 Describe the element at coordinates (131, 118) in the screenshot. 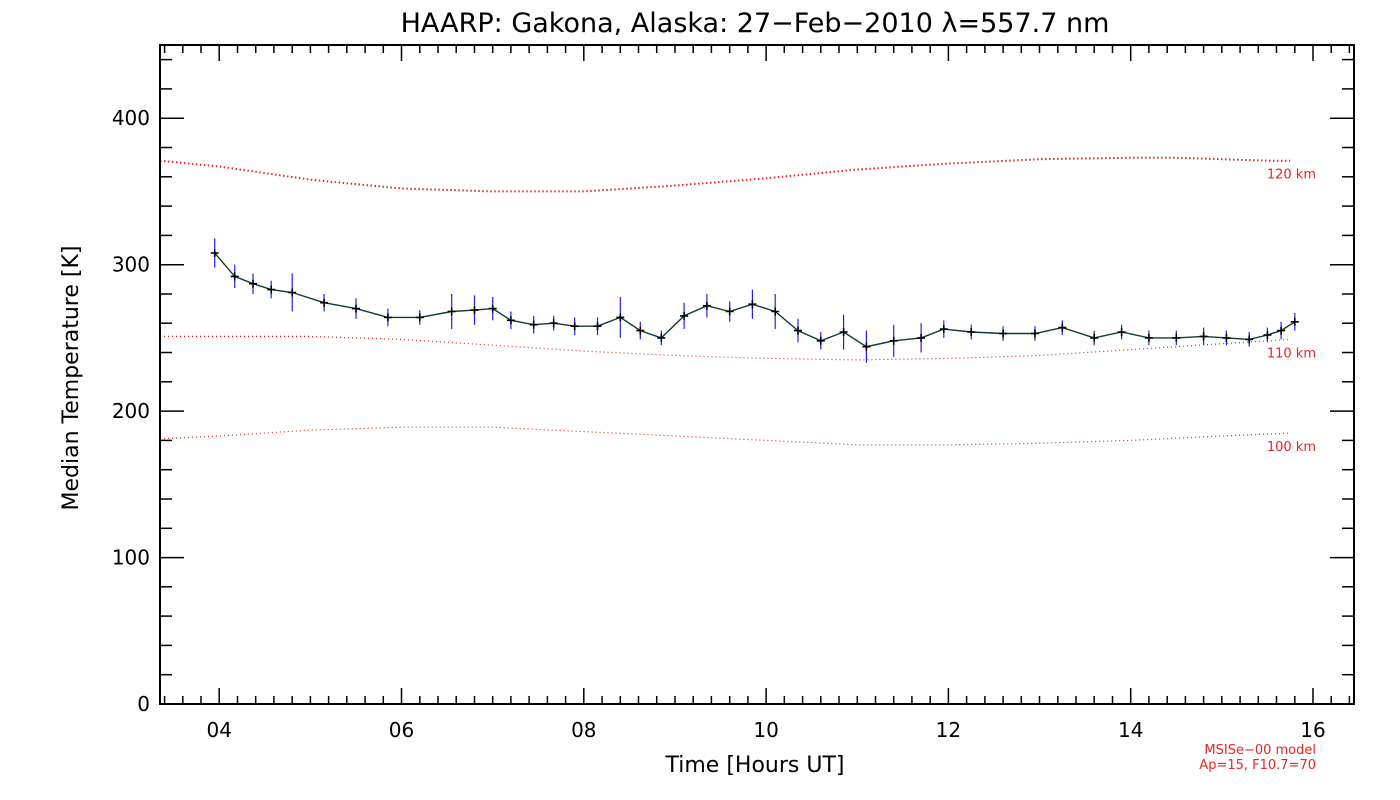

I see `y-tick-label: 400` at that location.